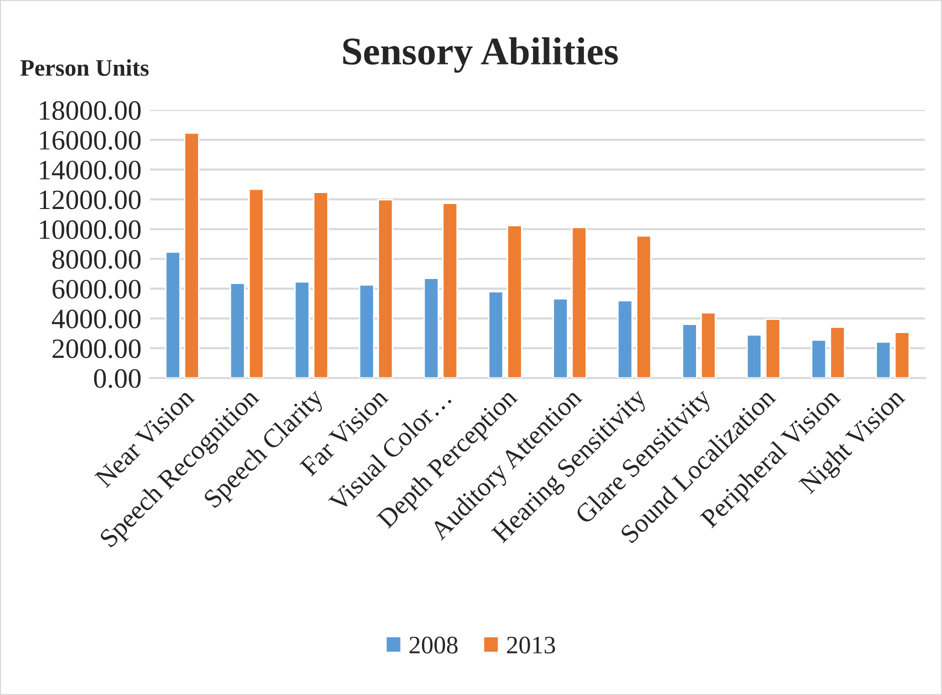 Image resolution: width=942 pixels, height=695 pixels. I want to click on y-tick-label: 8000.00, so click(96, 259).